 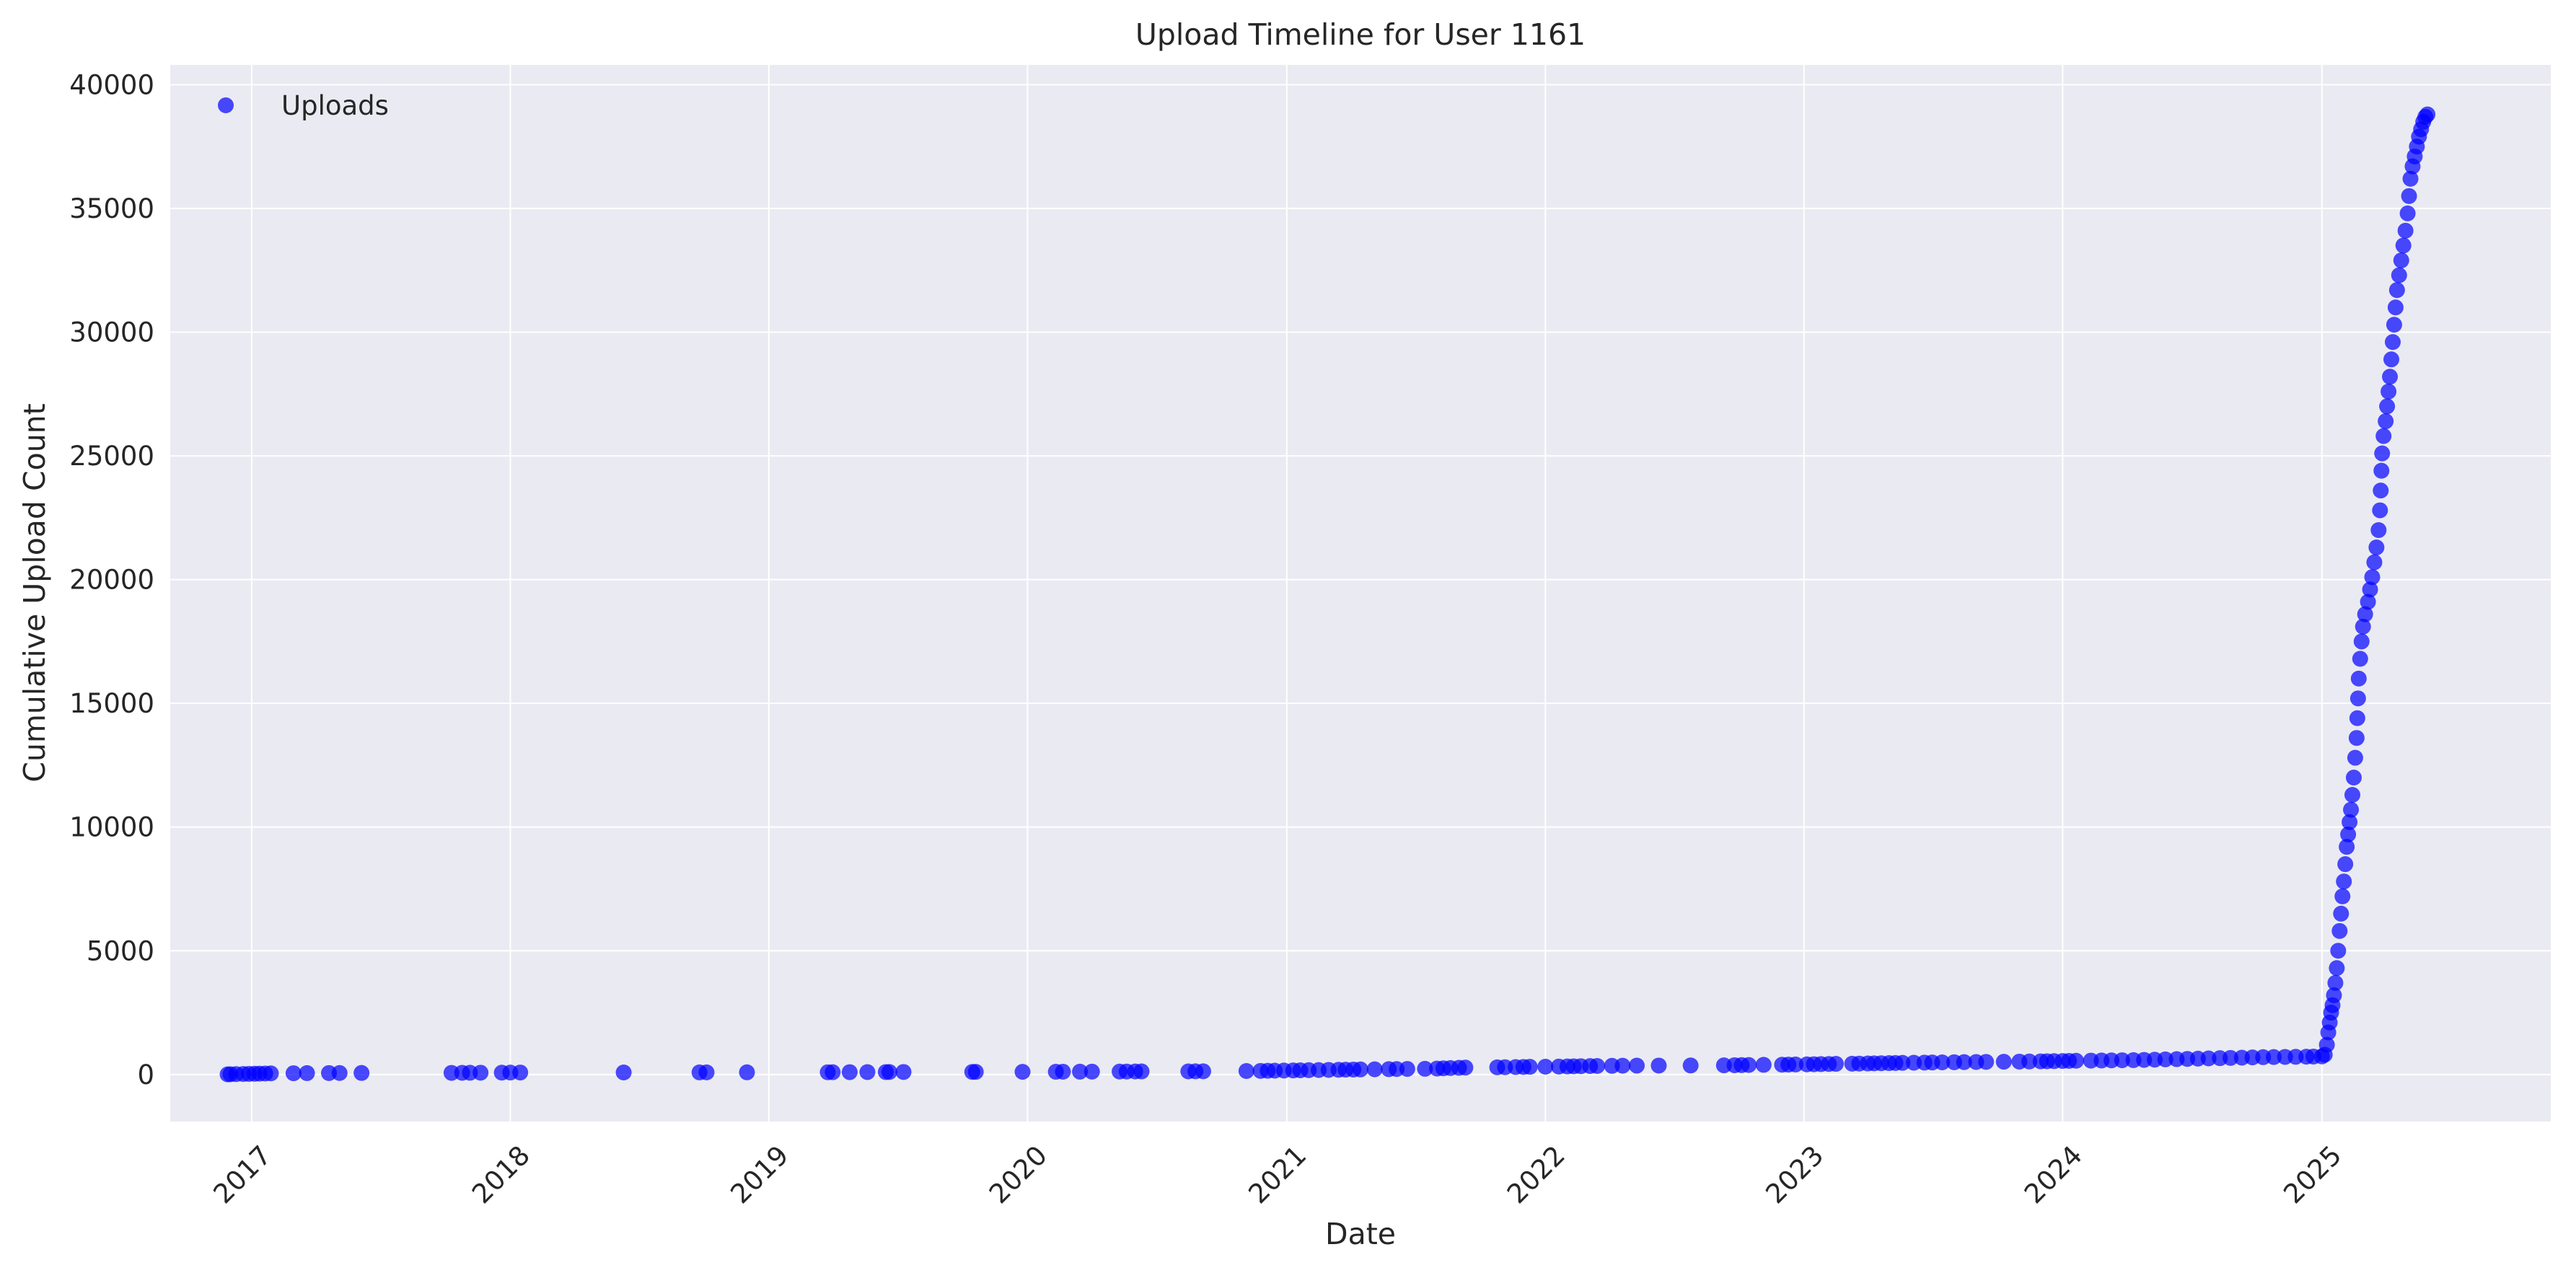 What do you see at coordinates (111, 457) in the screenshot?
I see `y-tick-label: 25000` at bounding box center [111, 457].